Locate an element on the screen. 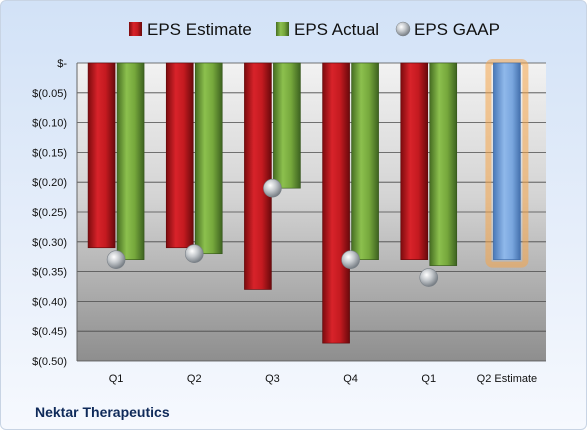  bar-q2-estimate is located at coordinates (507, 161).